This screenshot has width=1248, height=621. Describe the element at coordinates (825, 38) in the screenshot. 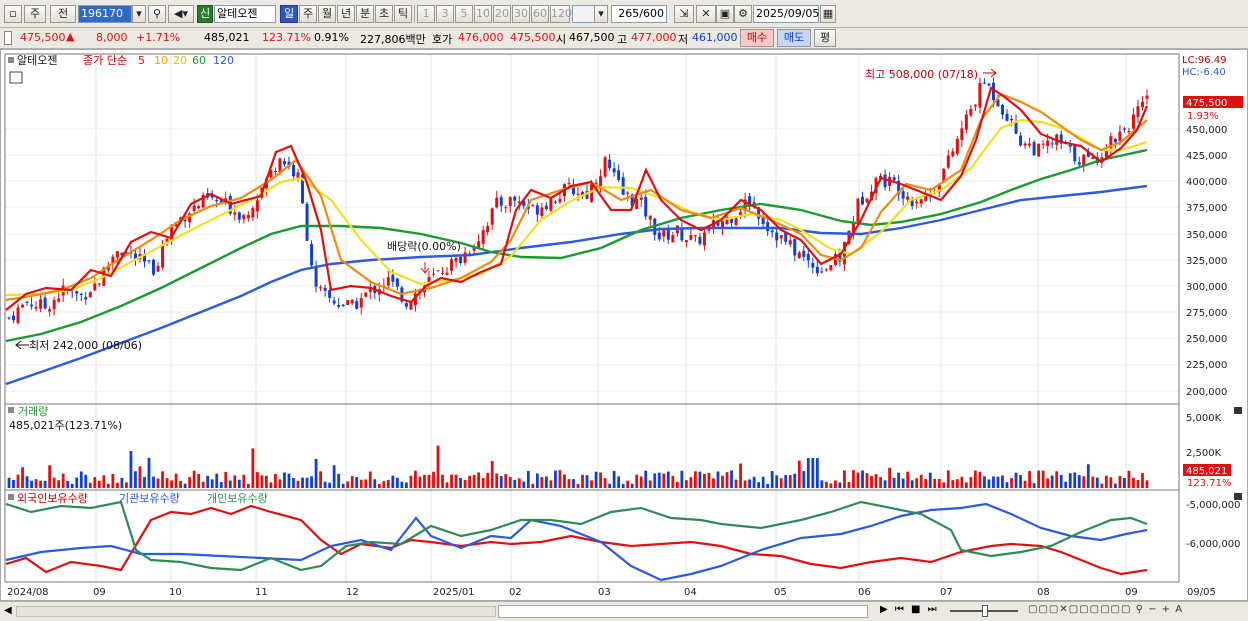

I see `average-button: 평` at that location.